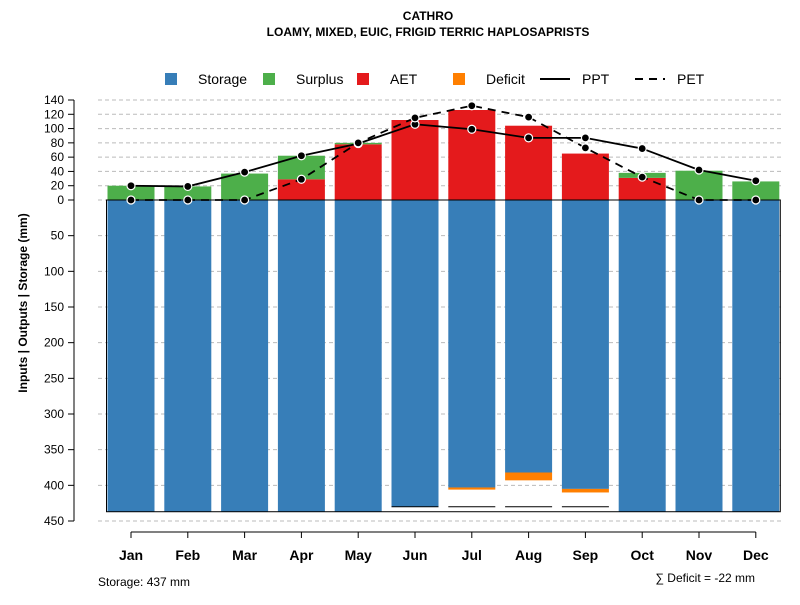 The image size is (800, 605). I want to click on x-tick-label: May, so click(358, 555).